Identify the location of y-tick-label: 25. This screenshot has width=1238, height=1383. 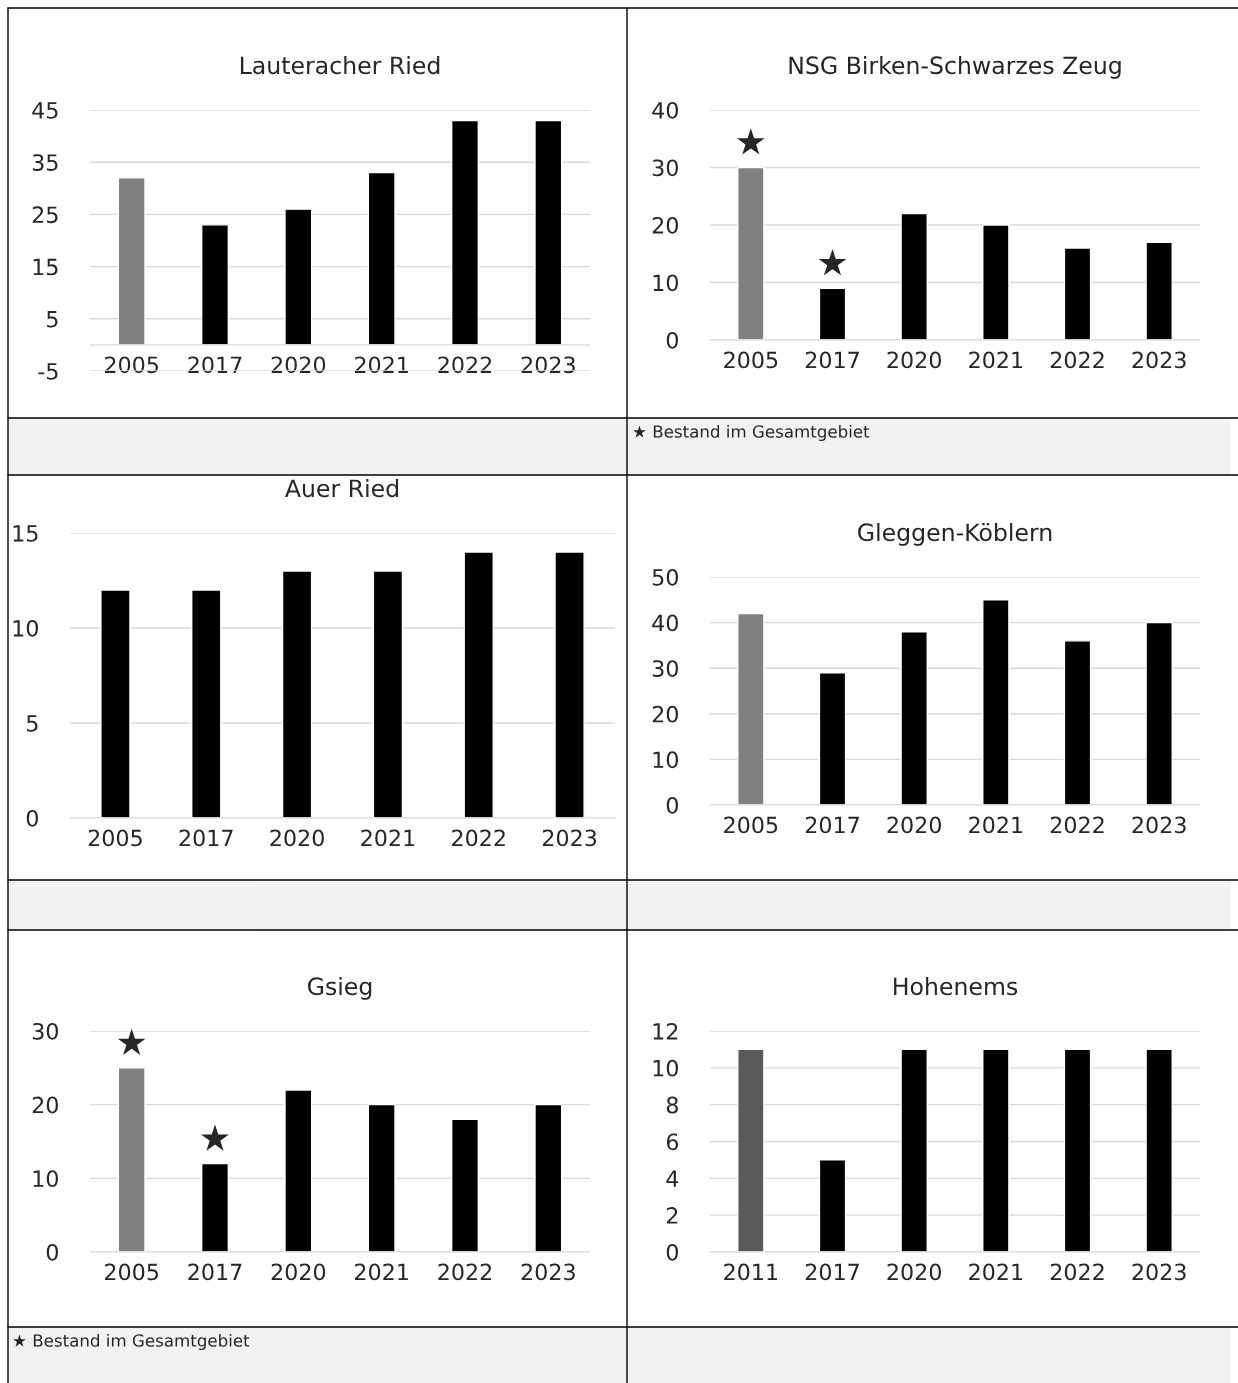
(45, 215).